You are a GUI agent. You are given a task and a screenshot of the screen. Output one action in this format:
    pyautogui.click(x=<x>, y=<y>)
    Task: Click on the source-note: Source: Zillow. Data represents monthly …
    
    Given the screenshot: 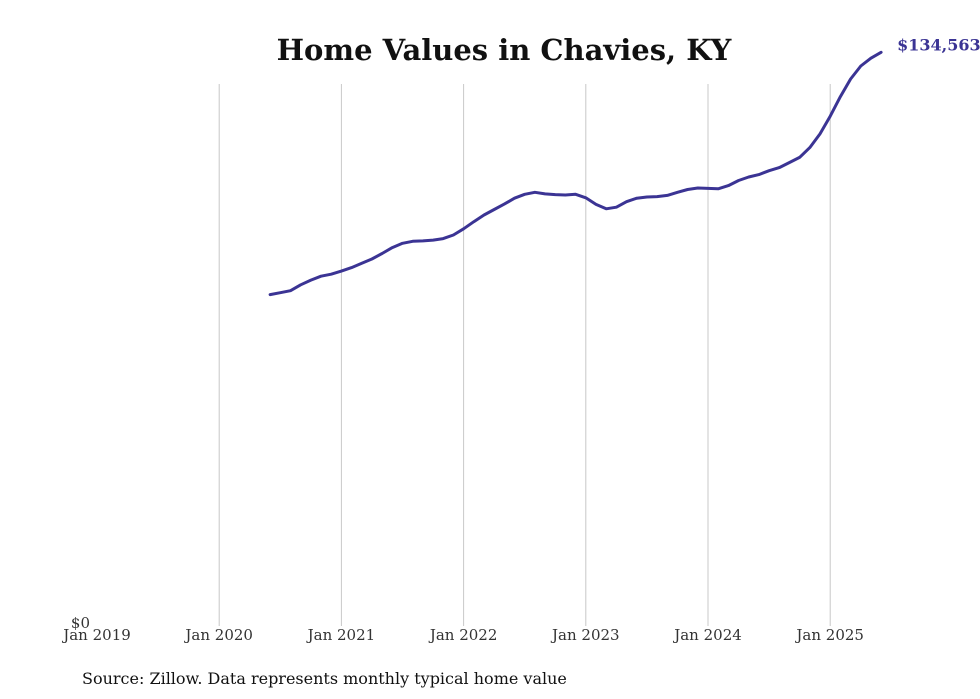 What is the action you would take?
    pyautogui.click(x=324, y=678)
    